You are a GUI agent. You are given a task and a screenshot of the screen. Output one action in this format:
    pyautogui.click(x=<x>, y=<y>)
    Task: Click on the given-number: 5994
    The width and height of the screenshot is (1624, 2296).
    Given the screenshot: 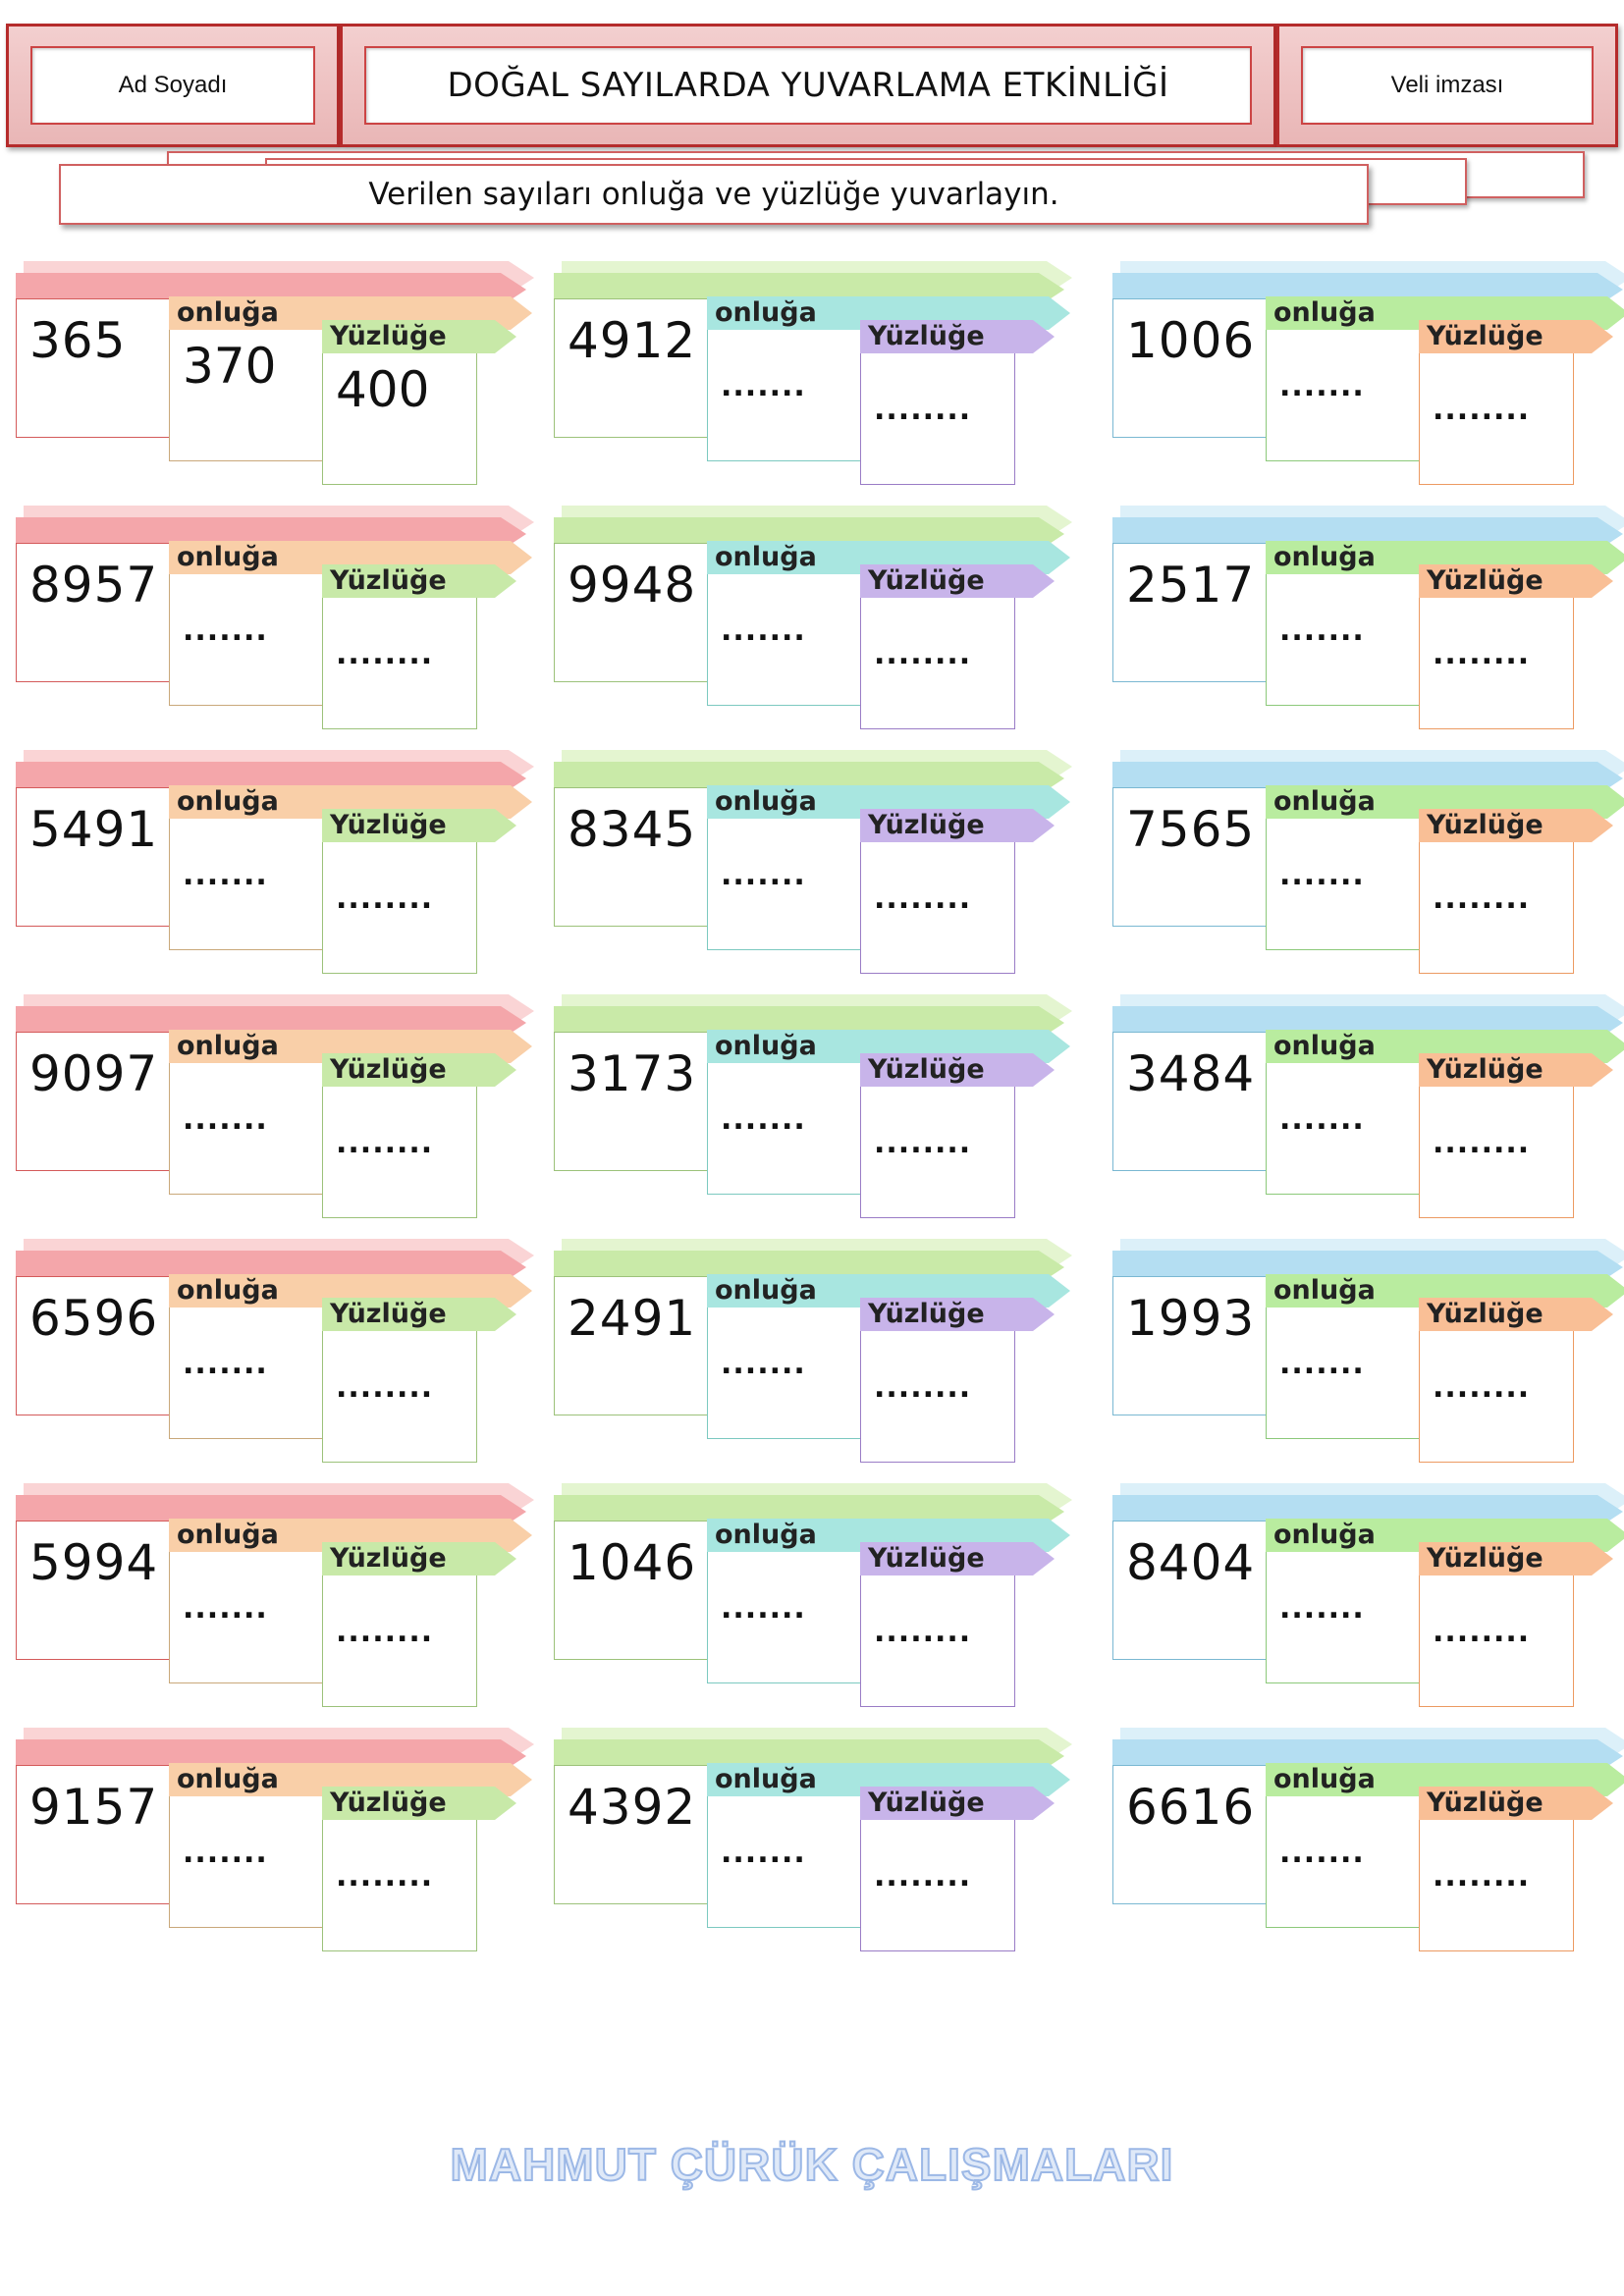 What is the action you would take?
    pyautogui.click(x=94, y=1563)
    